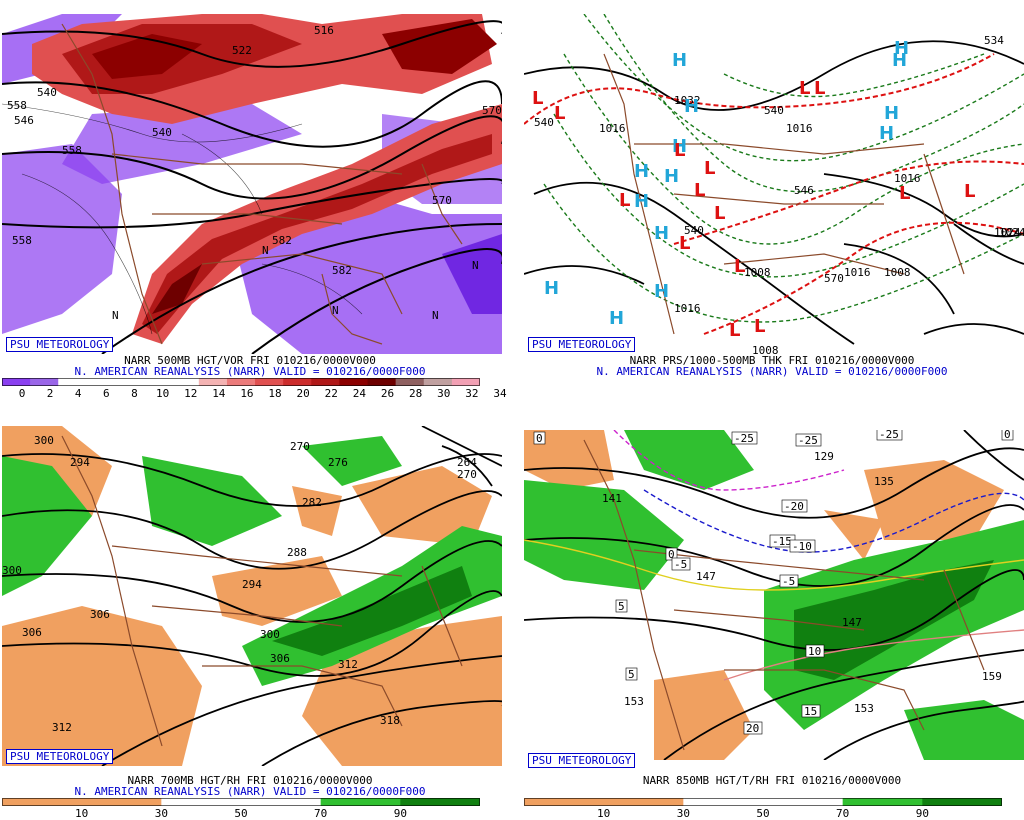 This screenshot has width=1024, height=820. What do you see at coordinates (387, 393) in the screenshot?
I see `vorticity-colorbar-tick-label: 26` at bounding box center [387, 393].